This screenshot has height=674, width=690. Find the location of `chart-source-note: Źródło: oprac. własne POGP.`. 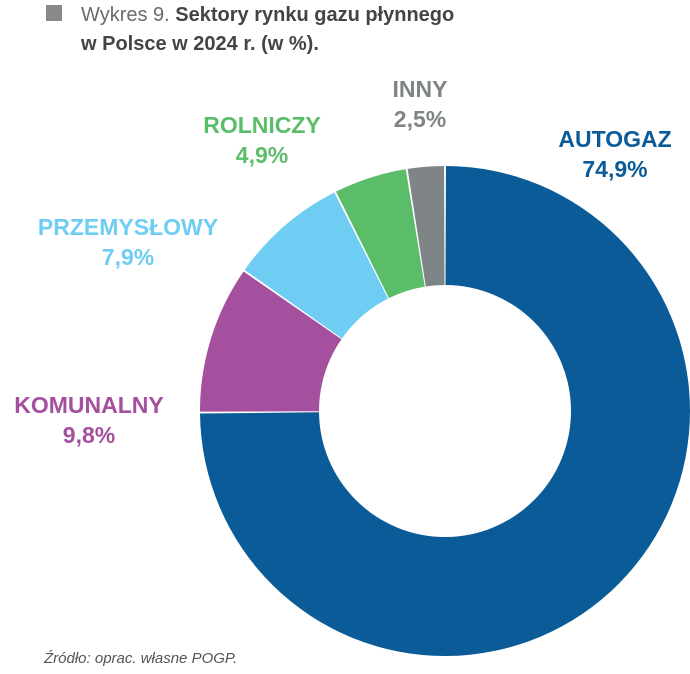

chart-source-note: Źródło: oprac. własne POGP. is located at coordinates (141, 658).